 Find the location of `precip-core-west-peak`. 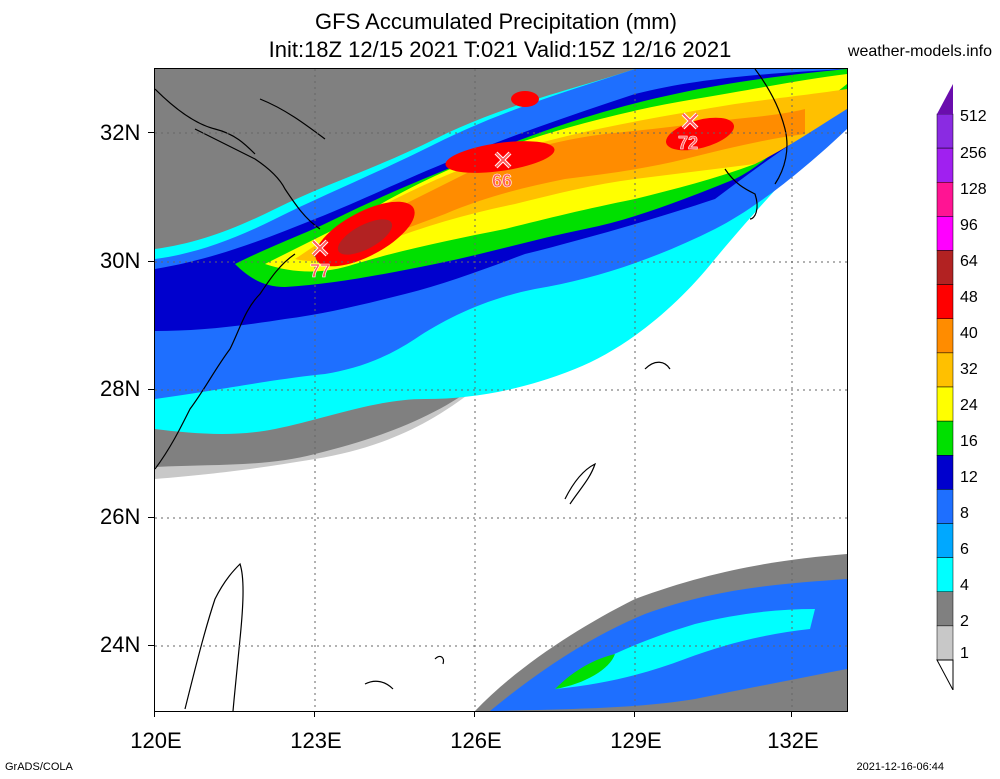

precip-core-west-peak is located at coordinates (365, 237).